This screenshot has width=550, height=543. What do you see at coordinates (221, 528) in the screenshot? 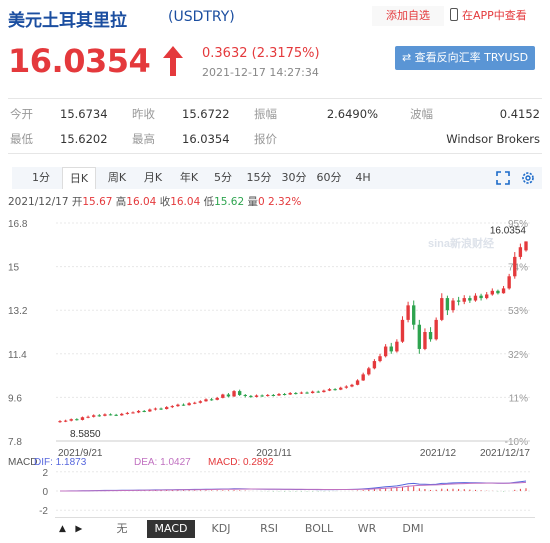
I see `indicator-kdj: KDJ` at bounding box center [221, 528].